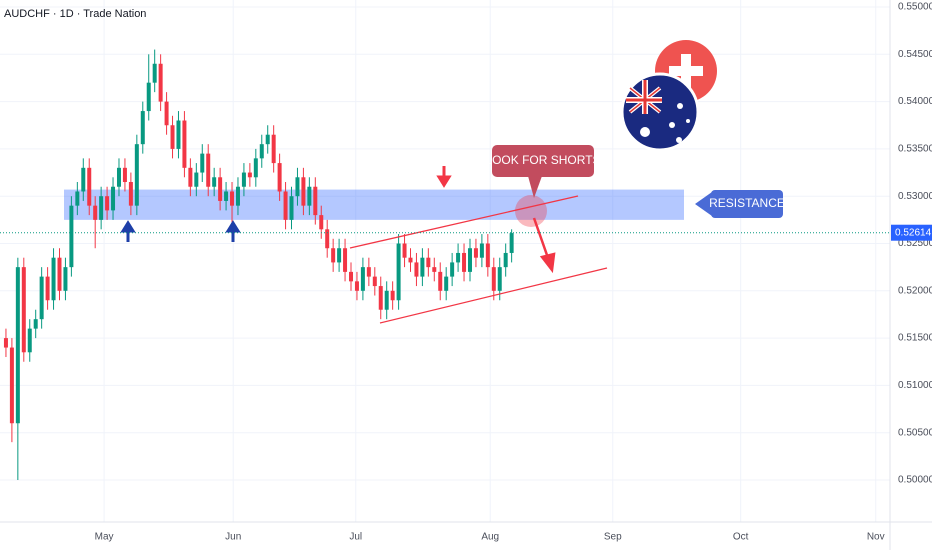 The width and height of the screenshot is (932, 550). What do you see at coordinates (703, 204) in the screenshot?
I see `label-pointer` at bounding box center [703, 204].